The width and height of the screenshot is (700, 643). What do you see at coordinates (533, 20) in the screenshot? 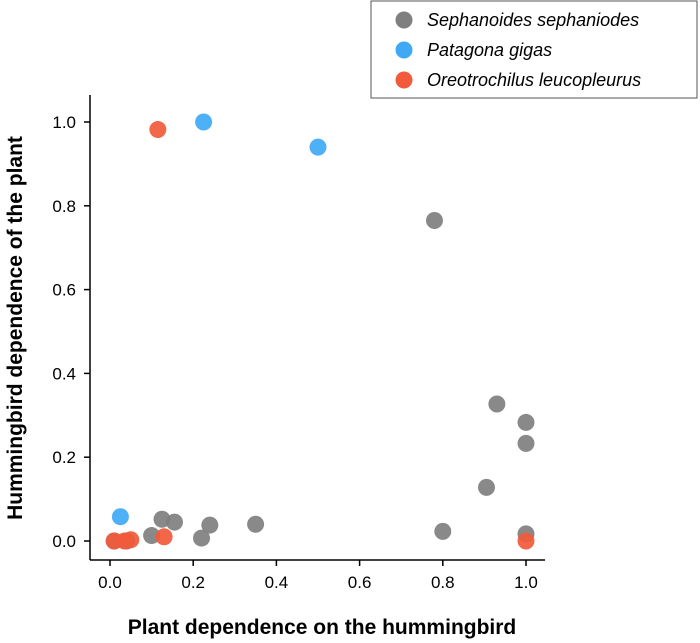
I see `legend-label-sephanoides: Sephanoides sephaniodes` at bounding box center [533, 20].